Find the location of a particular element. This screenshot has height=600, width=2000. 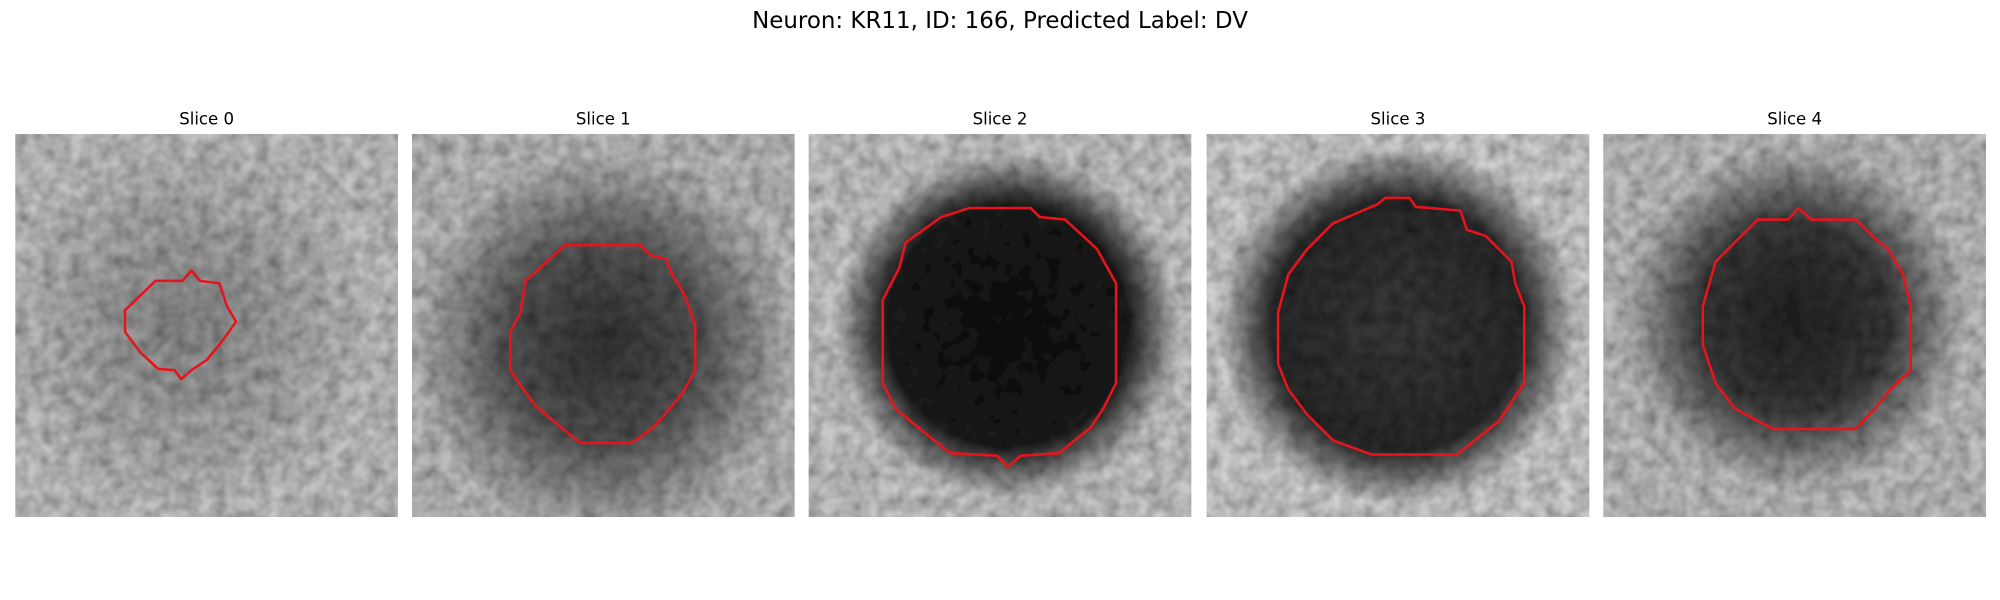

panel-title: Slice 1 is located at coordinates (603, 118).